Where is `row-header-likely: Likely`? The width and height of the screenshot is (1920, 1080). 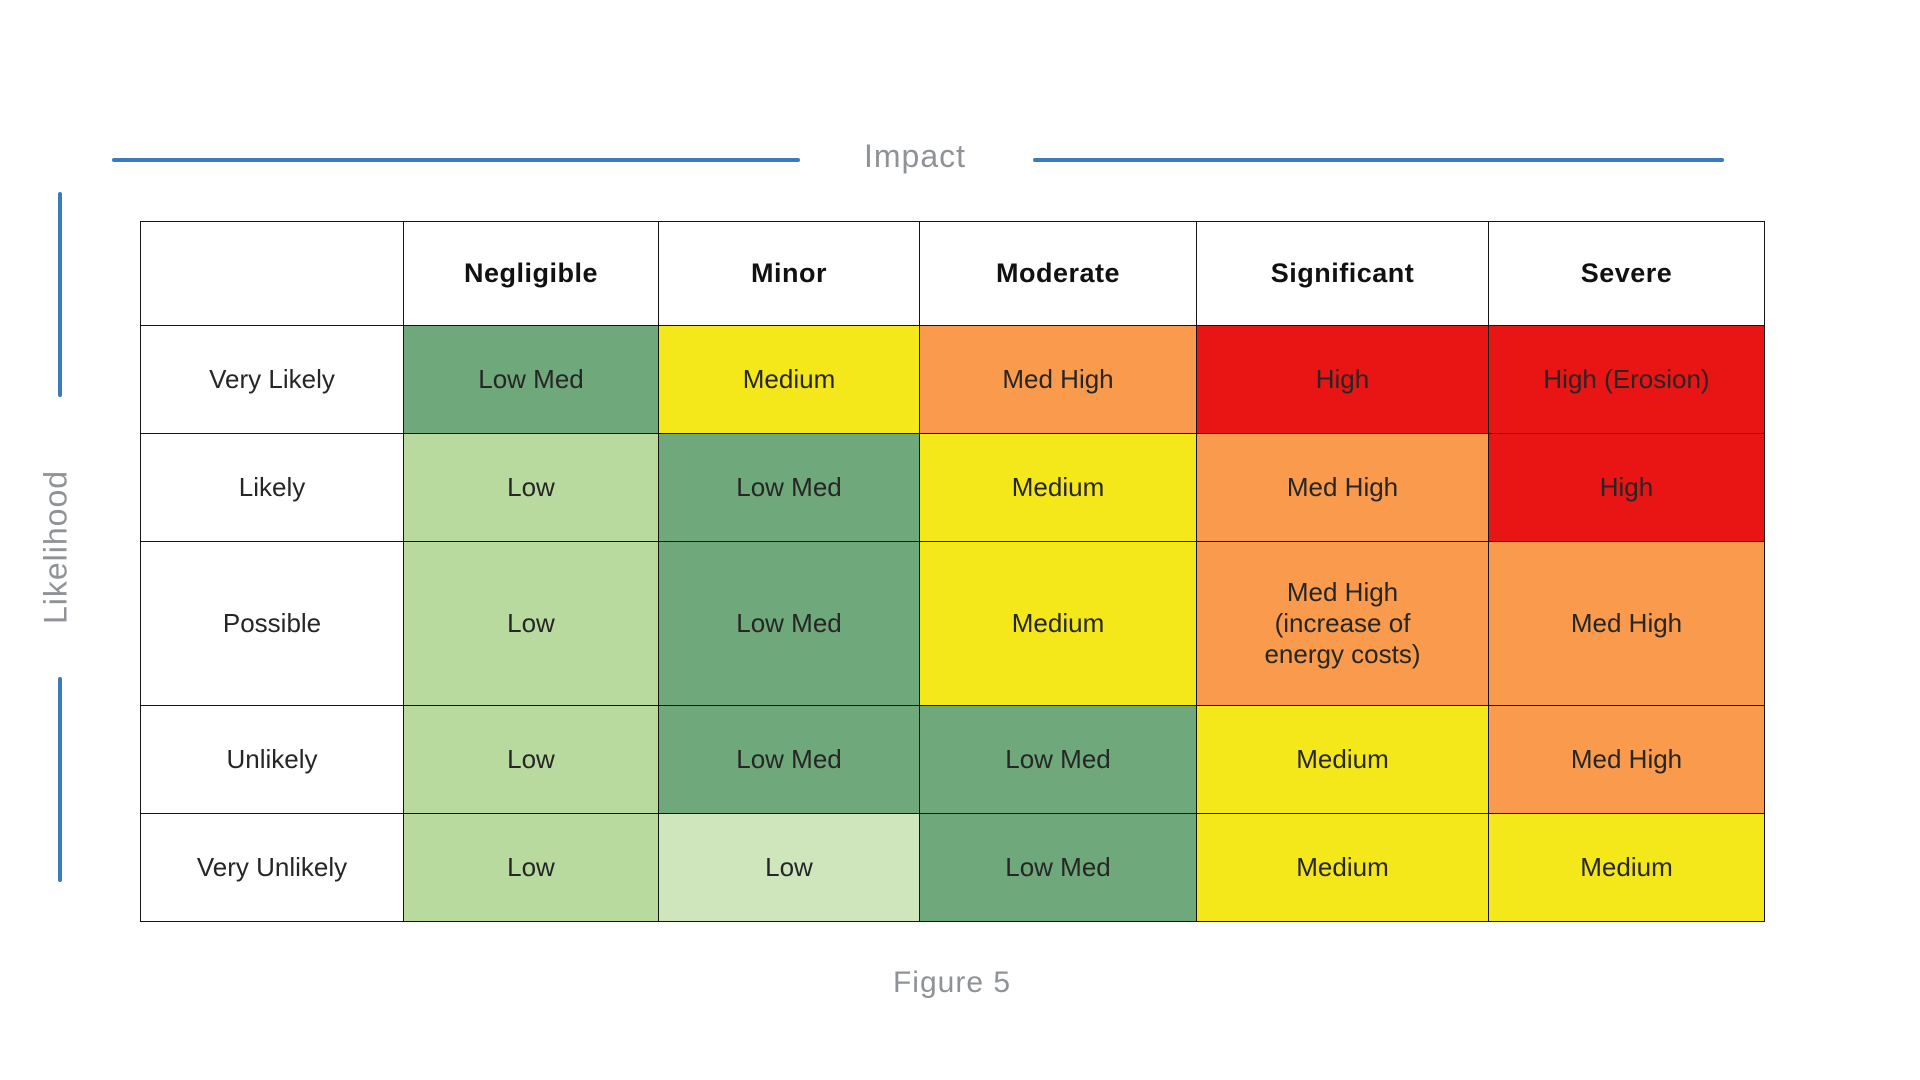 row-header-likely: Likely is located at coordinates (272, 487).